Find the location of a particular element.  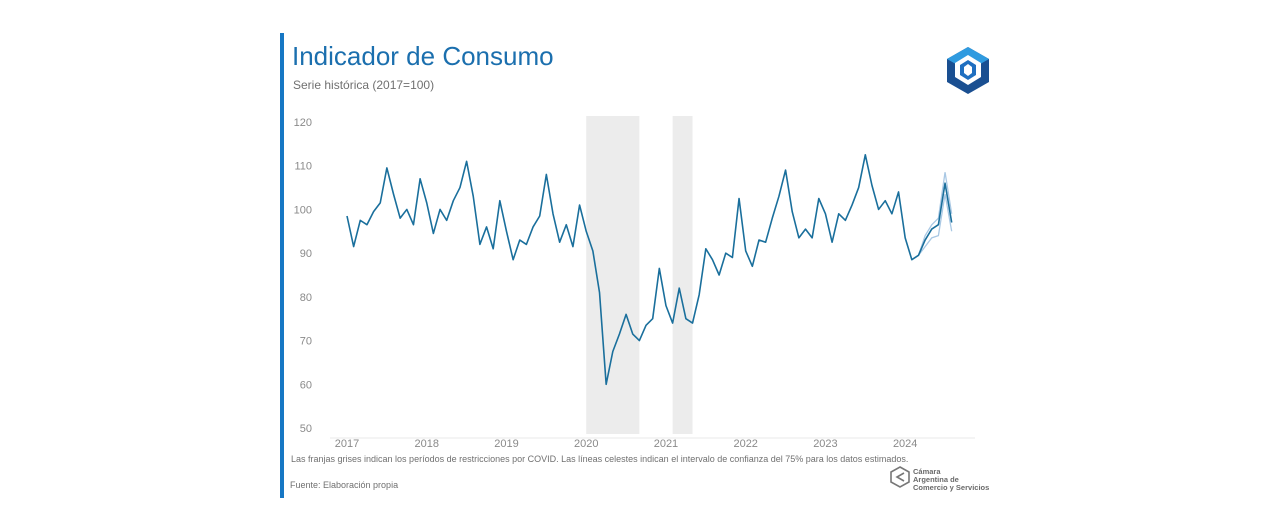

org-name-line: Comercio y Servicios is located at coordinates (951, 487).